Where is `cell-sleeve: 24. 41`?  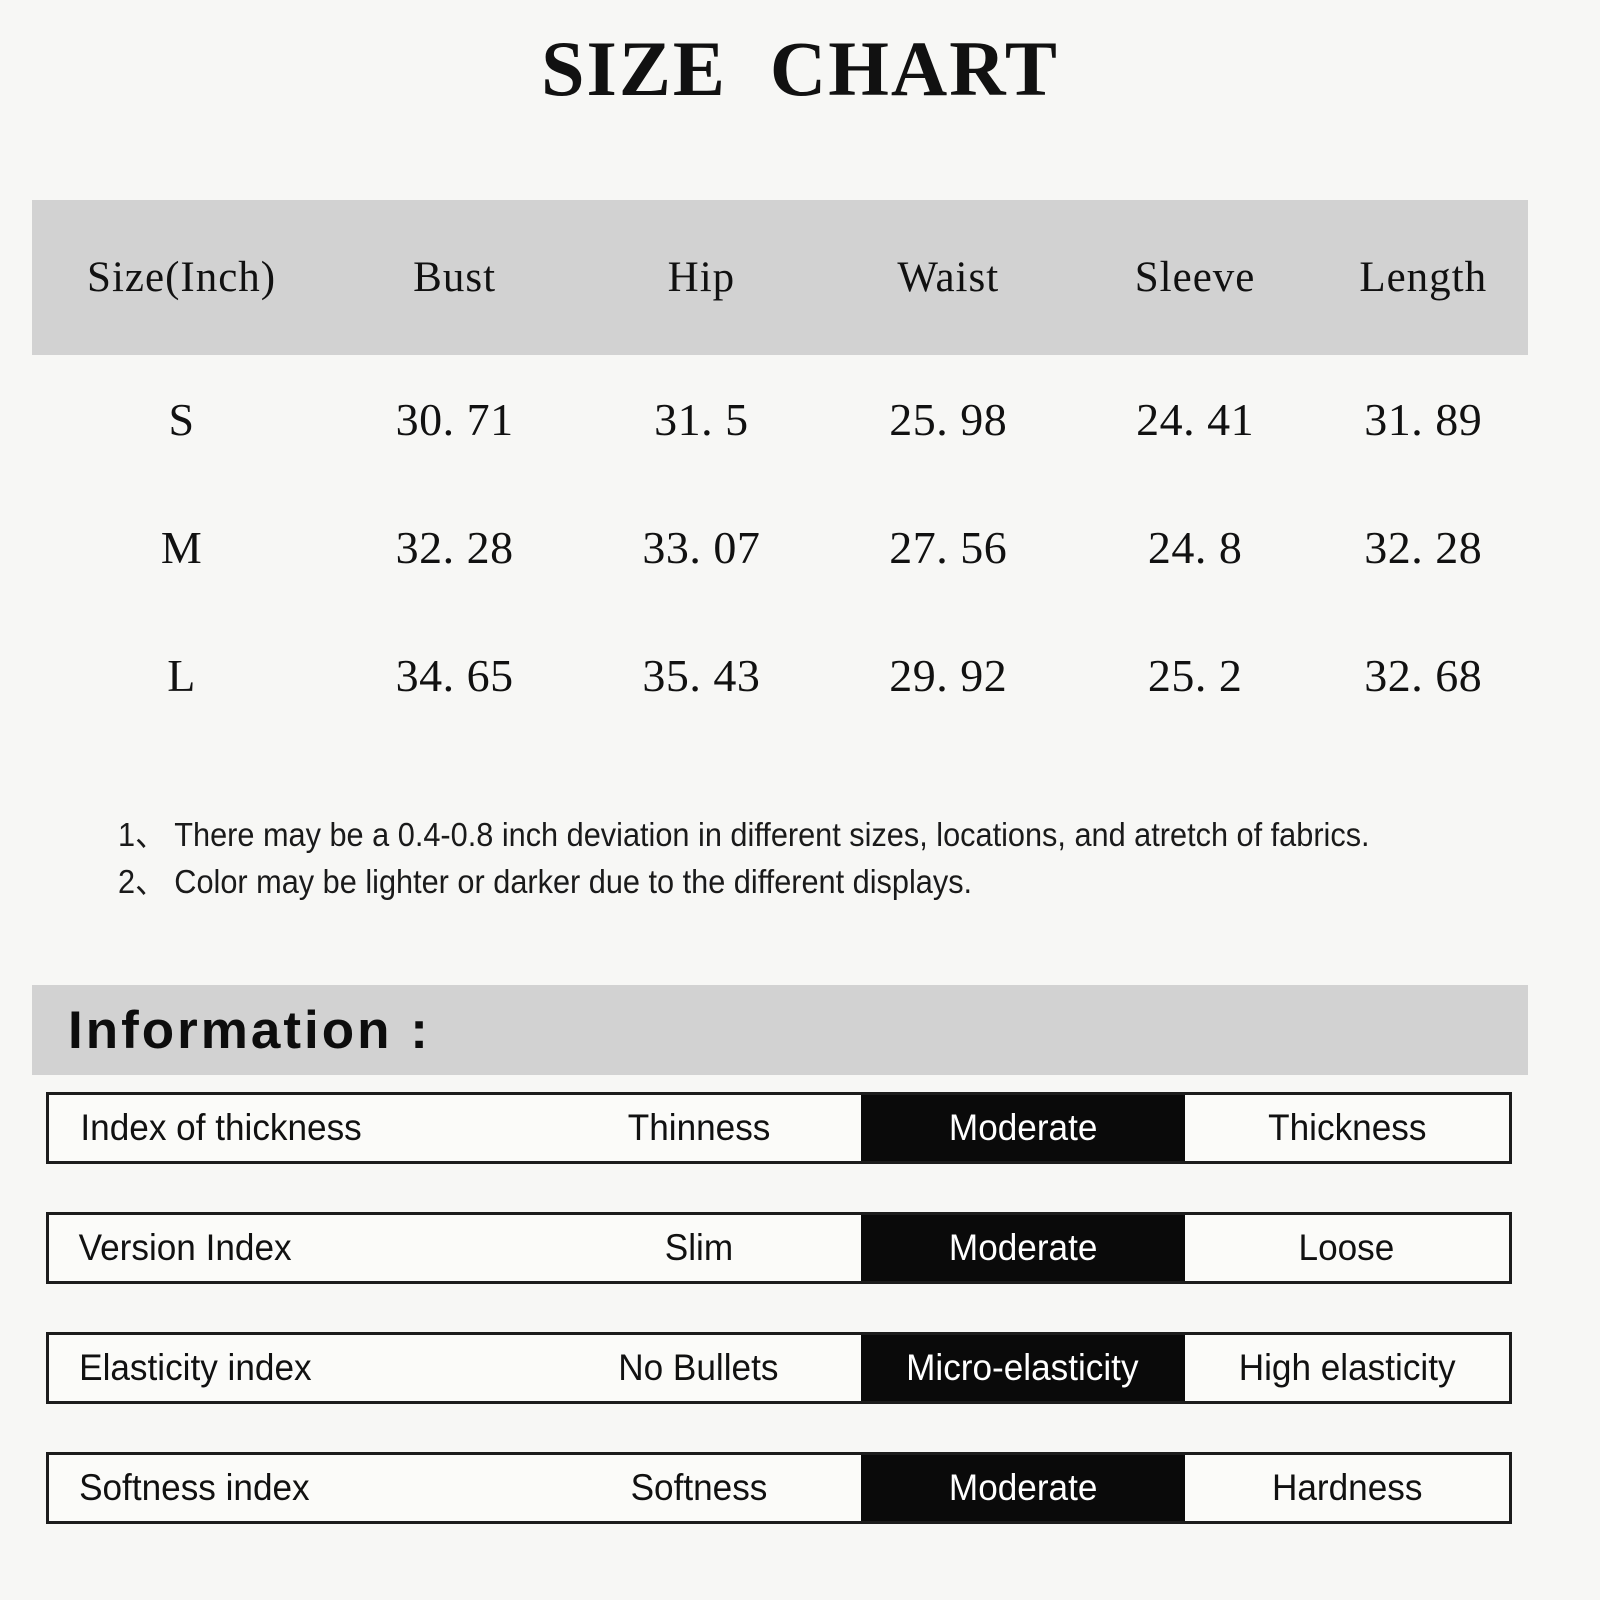
cell-sleeve: 24. 41 is located at coordinates (1195, 419).